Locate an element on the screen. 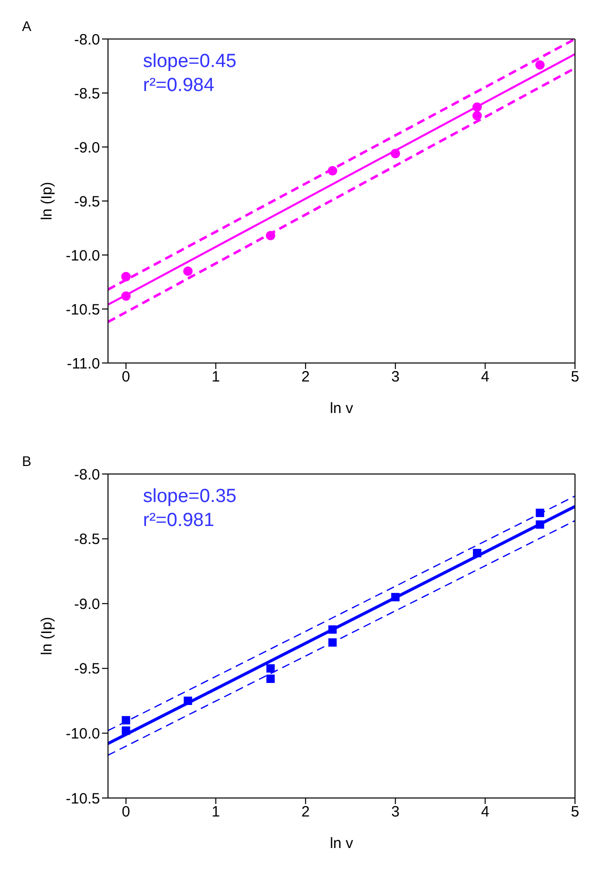  annotation: slope=0.35 is located at coordinates (189, 497).